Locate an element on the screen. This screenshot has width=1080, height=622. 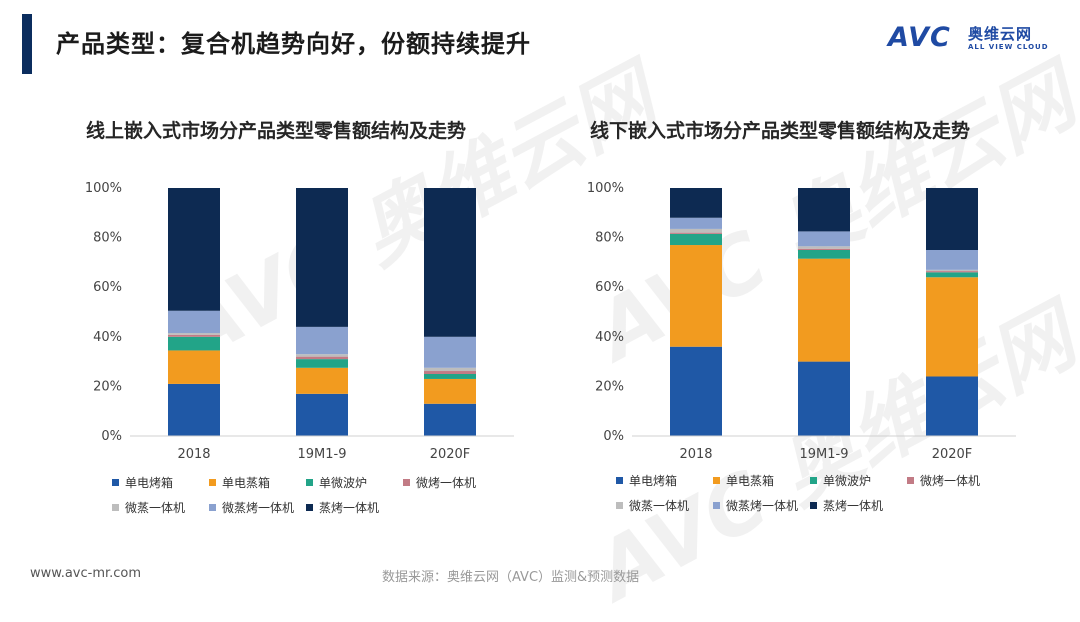
legend-online: 单电烤箱 单电蒸箱 单微波炉 微烤一体机微蒸一体机 微蒸烤一体机 蒸烤一体机 is located at coordinates (306, 495).